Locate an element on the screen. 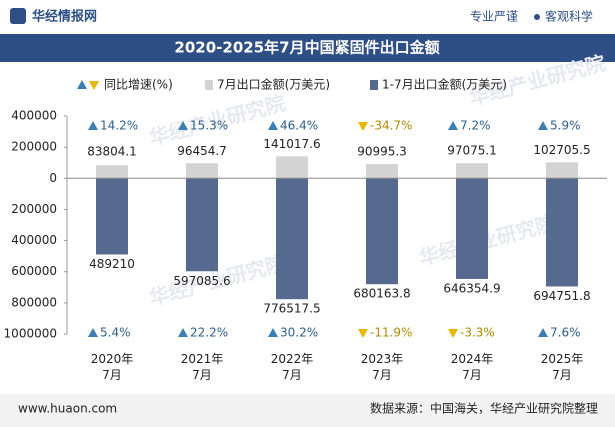 The height and width of the screenshot is (427, 615). y-tick-label: 600000 is located at coordinates (34, 271).